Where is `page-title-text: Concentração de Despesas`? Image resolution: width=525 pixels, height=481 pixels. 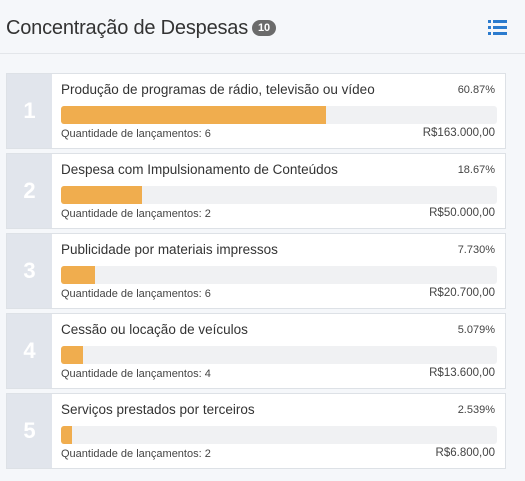 page-title-text: Concentração de Despesas is located at coordinates (127, 28).